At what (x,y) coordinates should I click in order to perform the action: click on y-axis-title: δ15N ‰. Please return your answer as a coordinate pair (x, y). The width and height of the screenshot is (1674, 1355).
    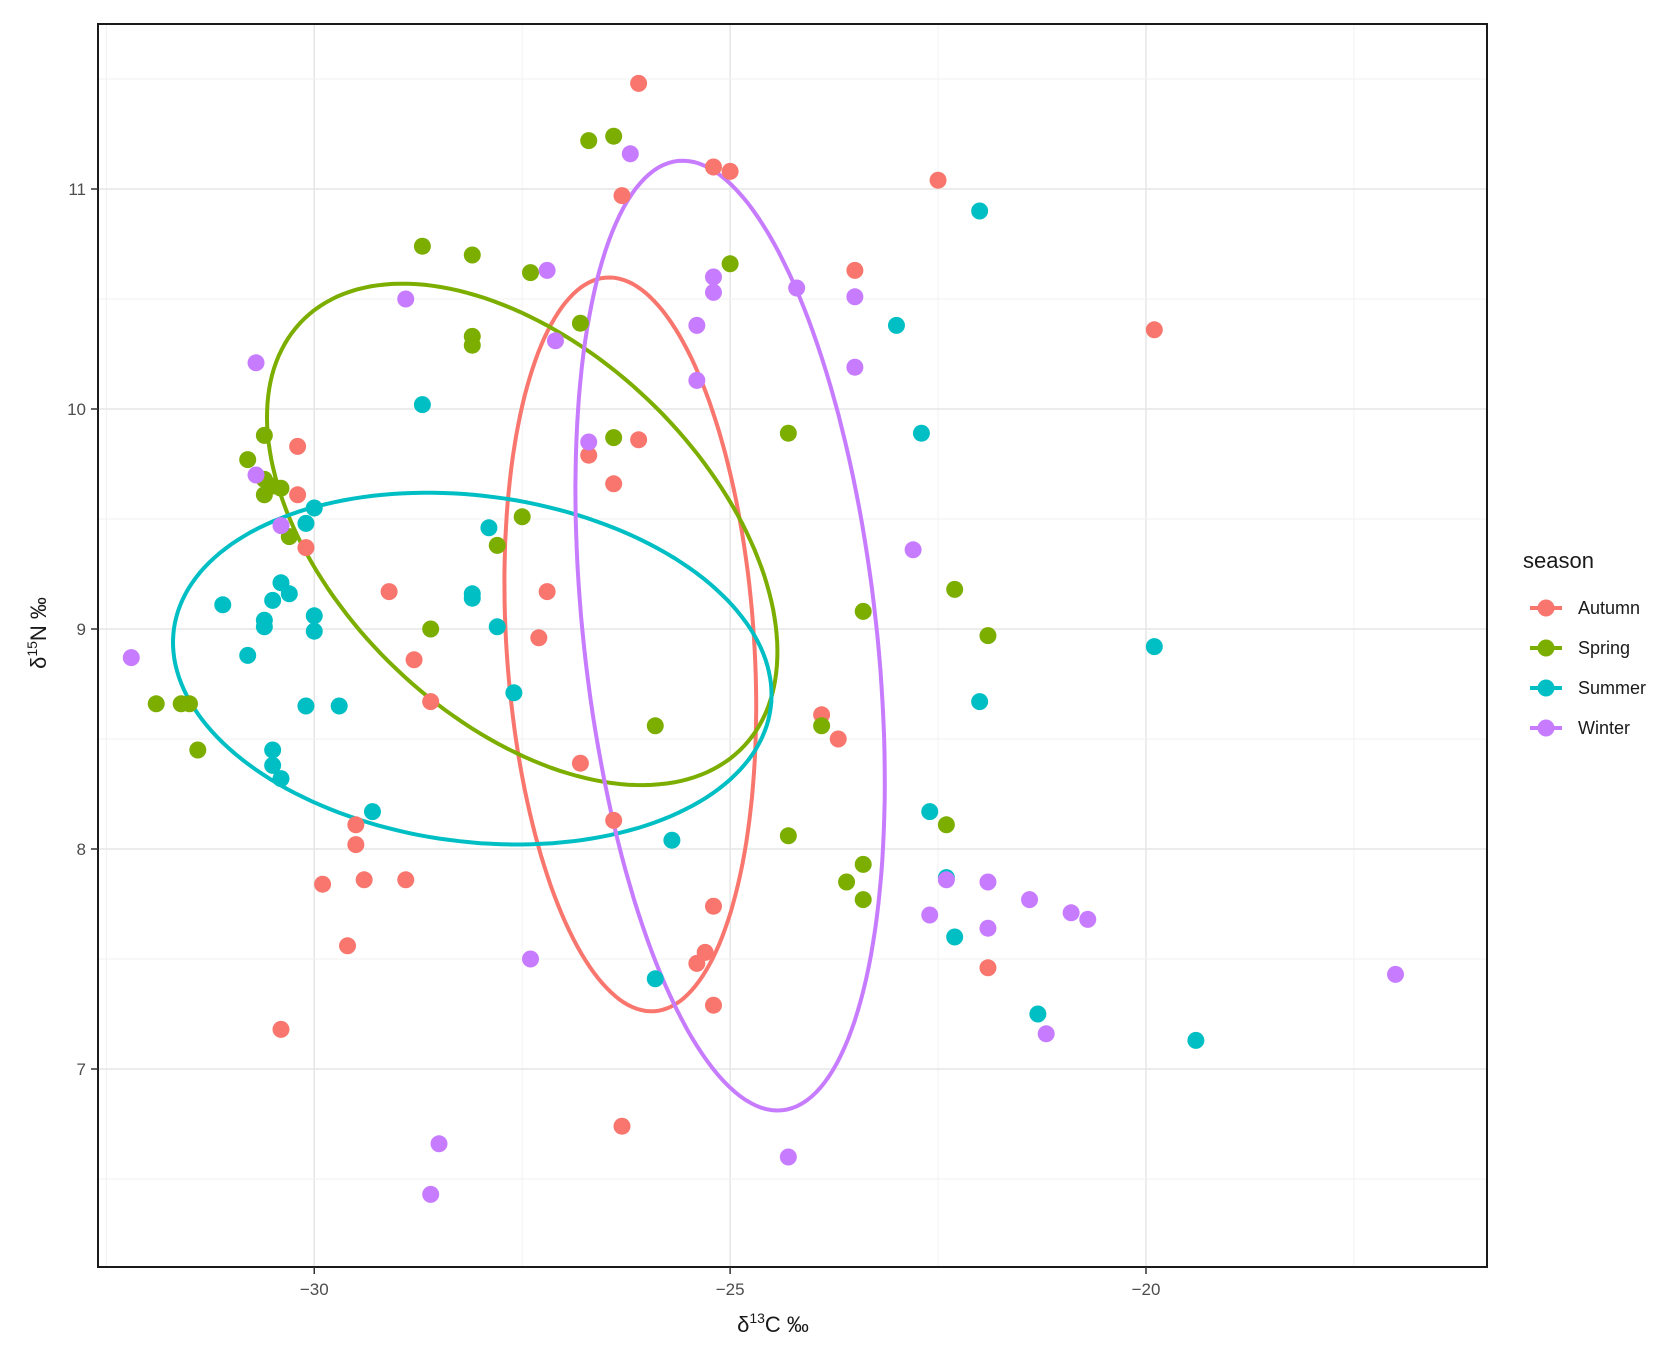
    Looking at the image, I should click on (37, 633).